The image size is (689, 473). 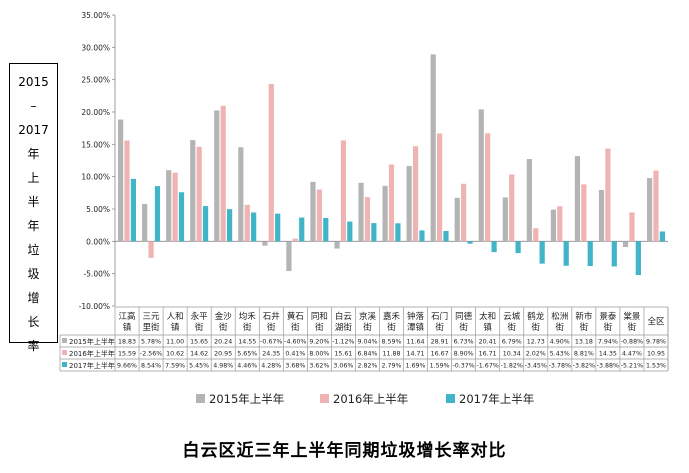 I want to click on category-label: 松洲街, so click(x=559, y=322).